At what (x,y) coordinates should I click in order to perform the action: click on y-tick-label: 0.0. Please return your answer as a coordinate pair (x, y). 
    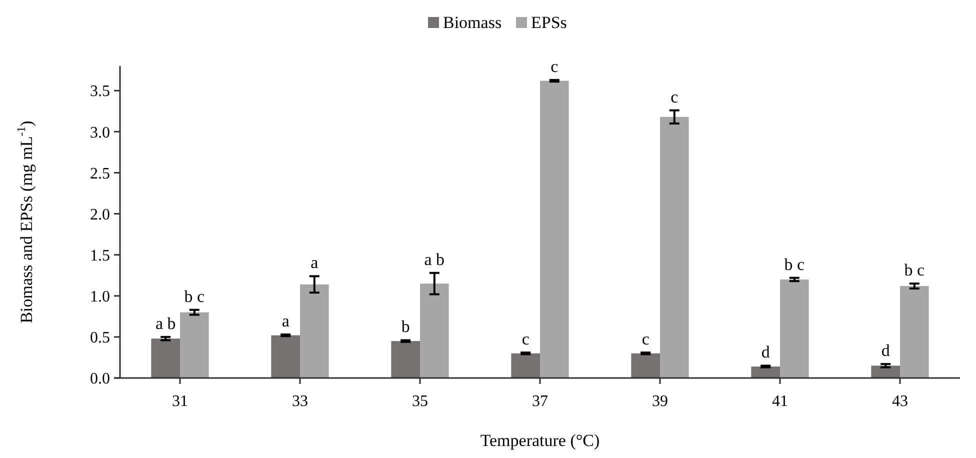
    Looking at the image, I should click on (100, 379).